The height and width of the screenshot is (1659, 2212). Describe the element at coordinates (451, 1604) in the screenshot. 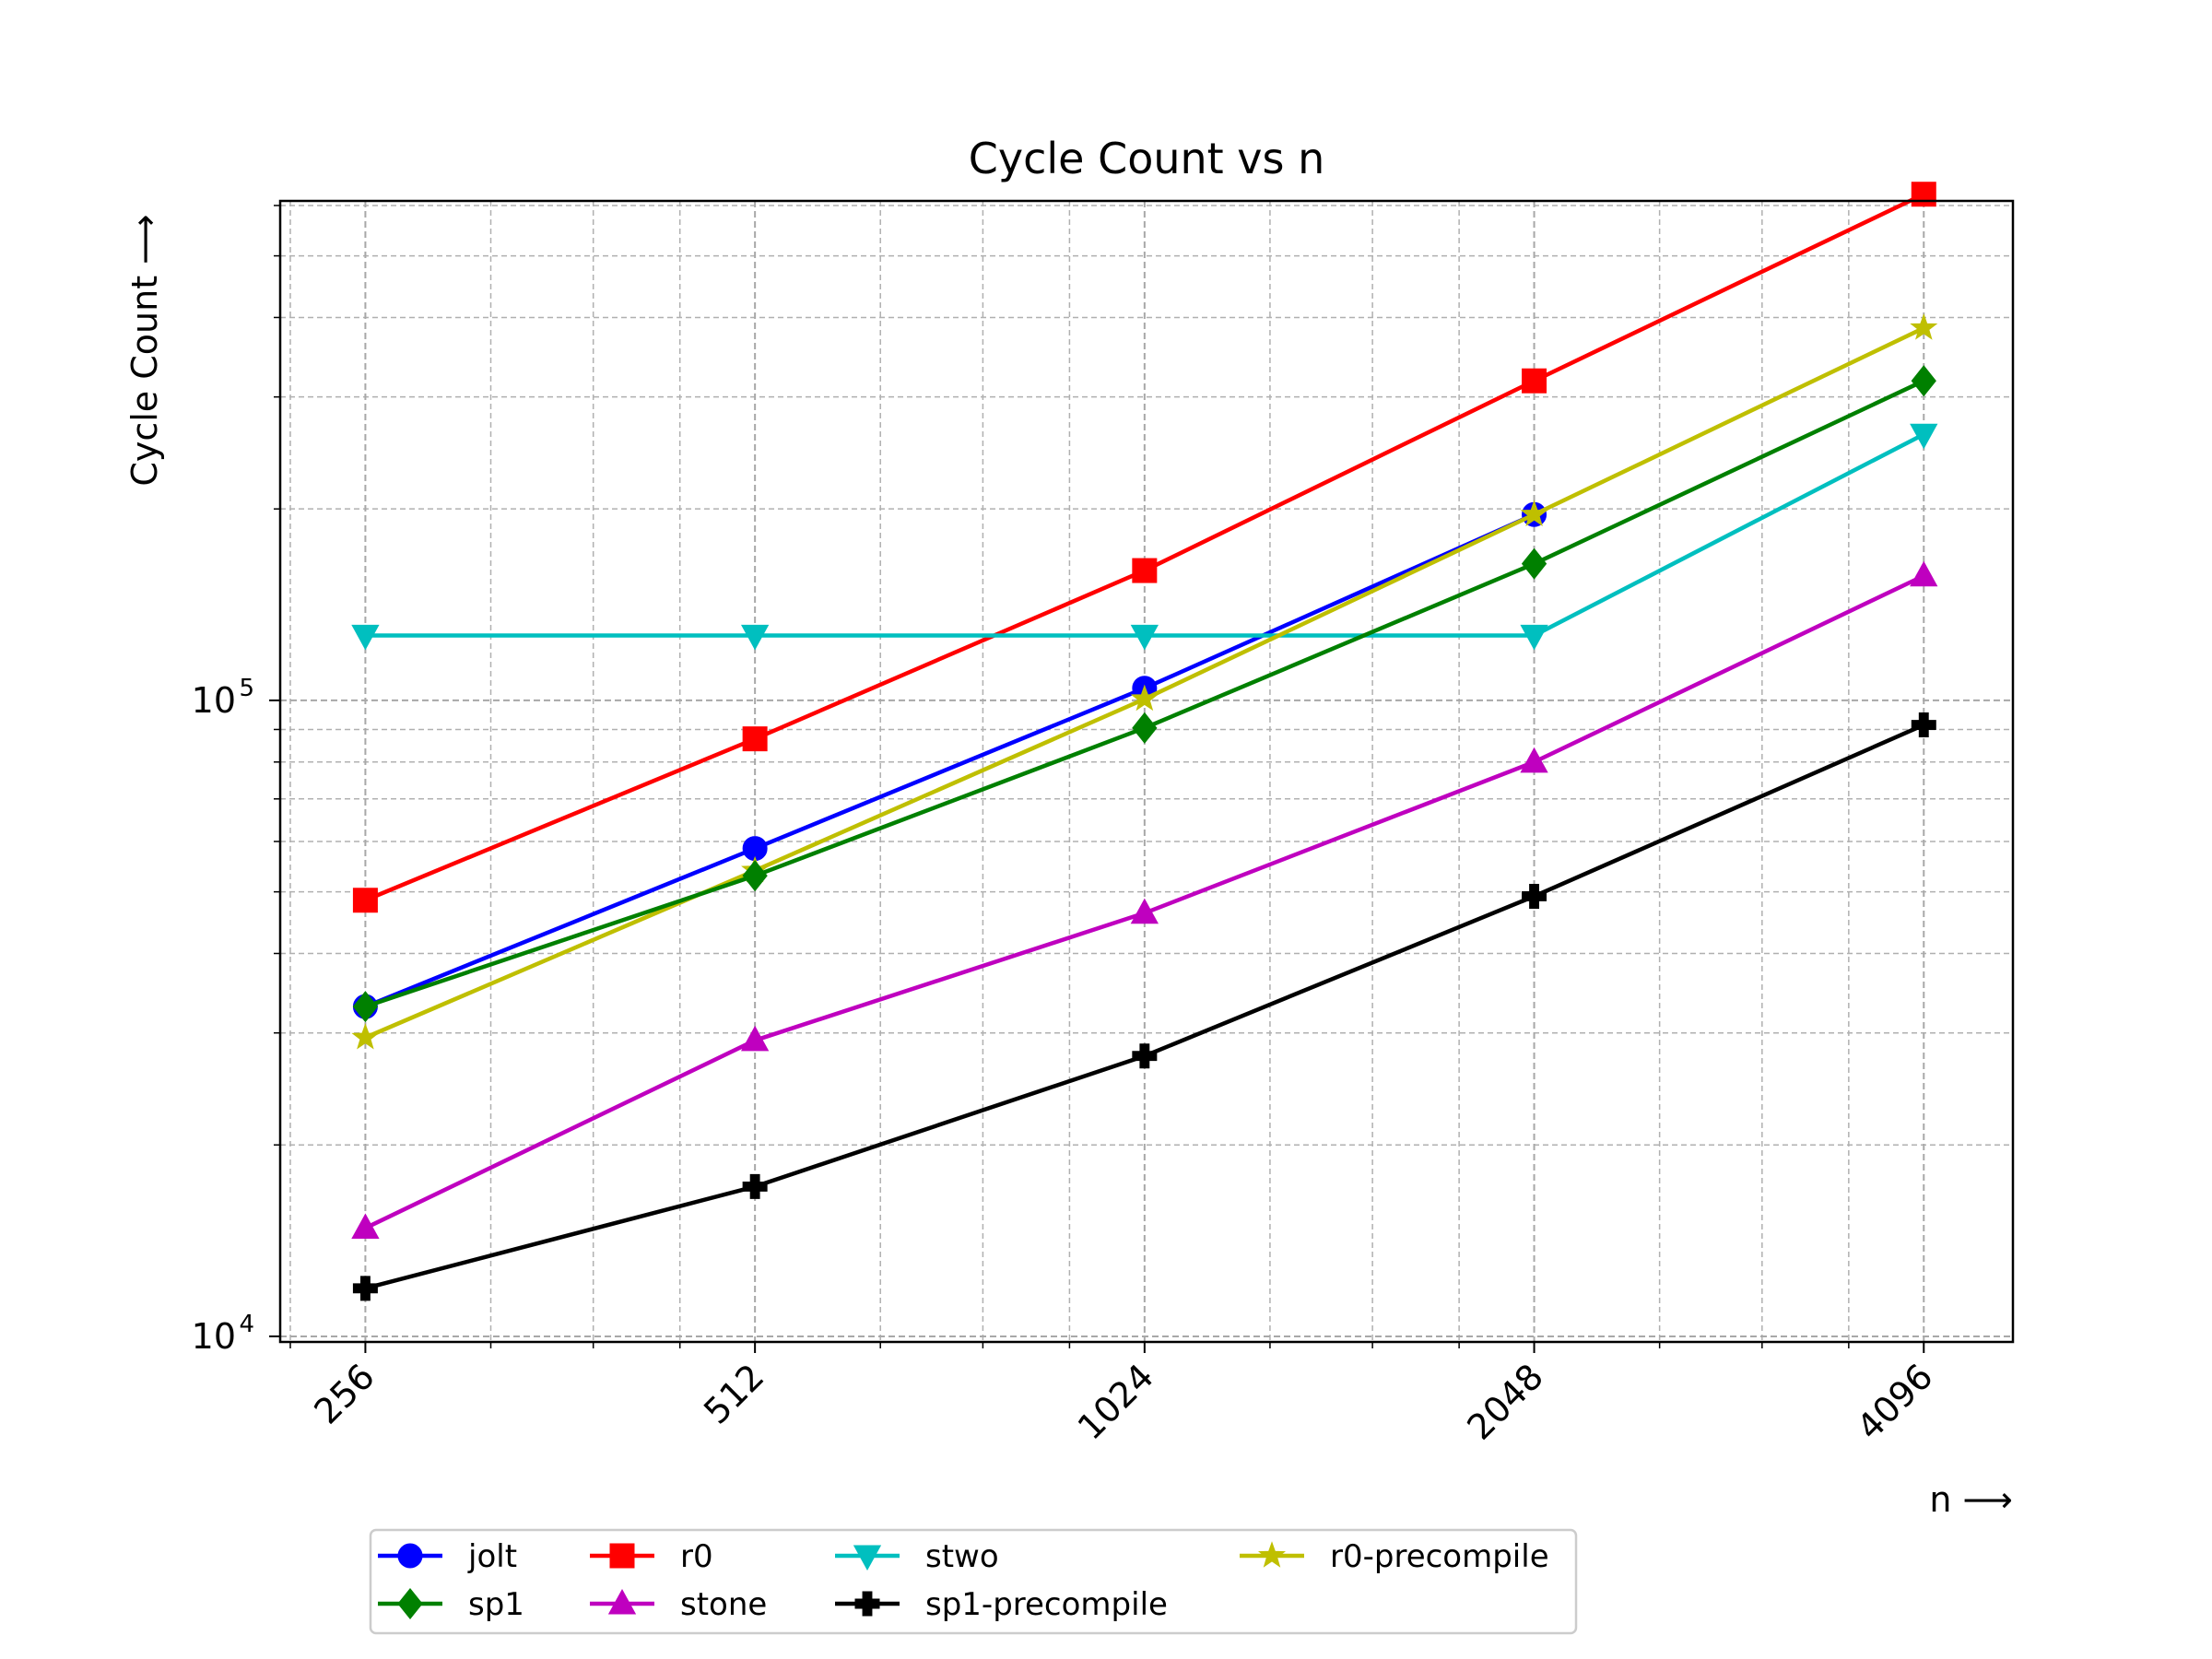

I see `legend-item-sp1: sp1` at that location.